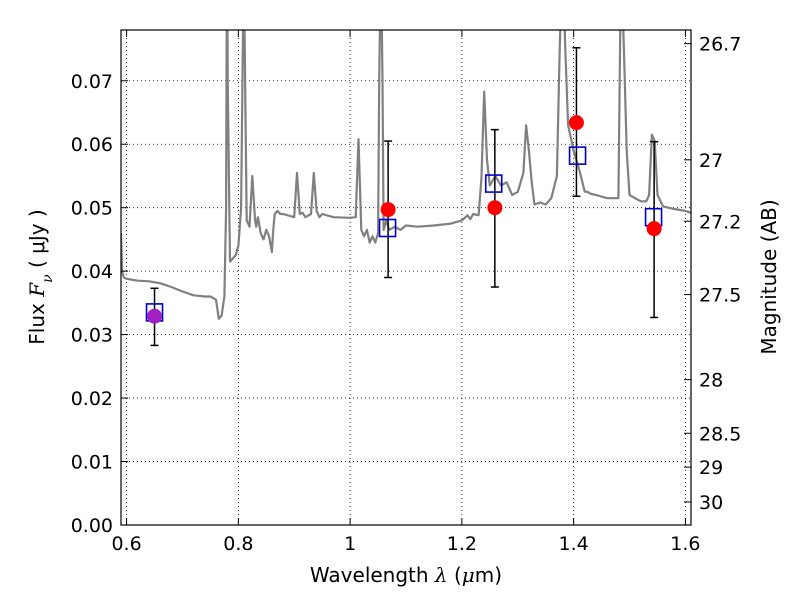 The image size is (800, 600). Describe the element at coordinates (350, 544) in the screenshot. I see `x-tick-label: 1` at that location.